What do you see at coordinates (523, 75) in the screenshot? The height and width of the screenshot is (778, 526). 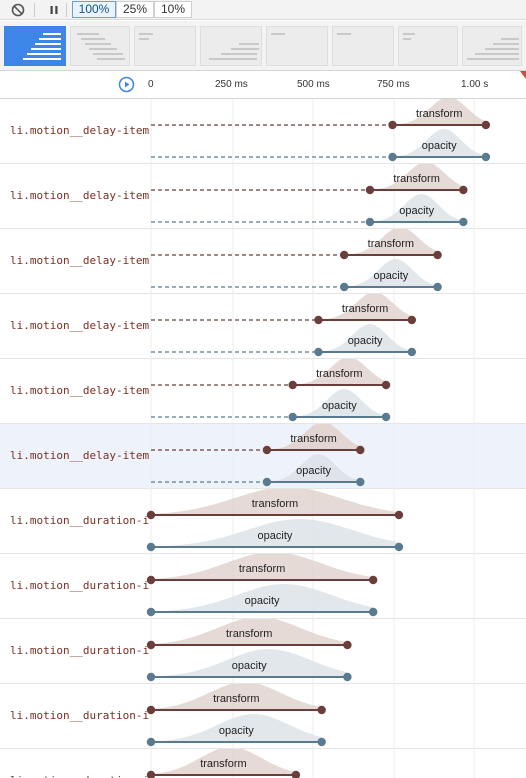 I see `playhead-marker` at bounding box center [523, 75].